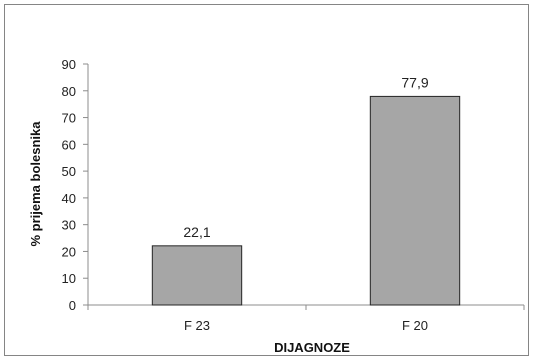 The width and height of the screenshot is (535, 362). I want to click on y-axis-title: % prijema bolesnika, so click(35, 184).